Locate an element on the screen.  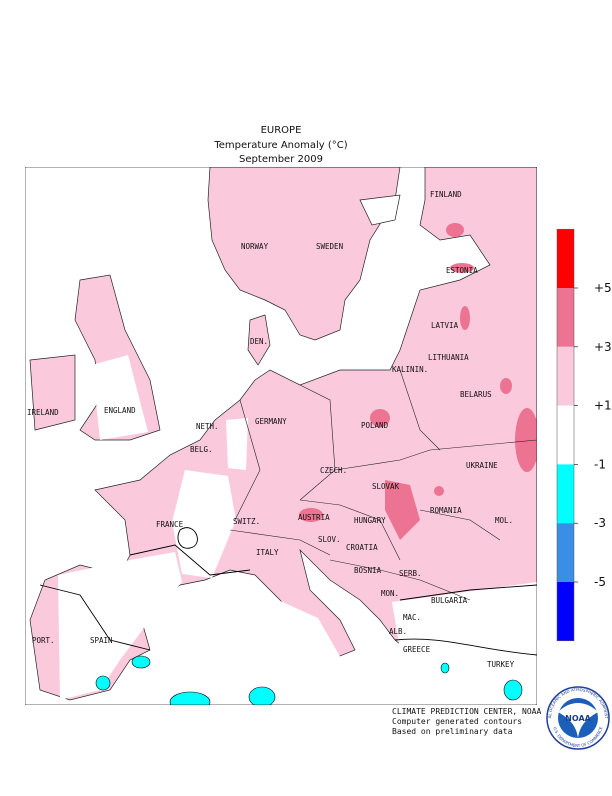
legend-tick-label: -5 is located at coordinates (600, 582).